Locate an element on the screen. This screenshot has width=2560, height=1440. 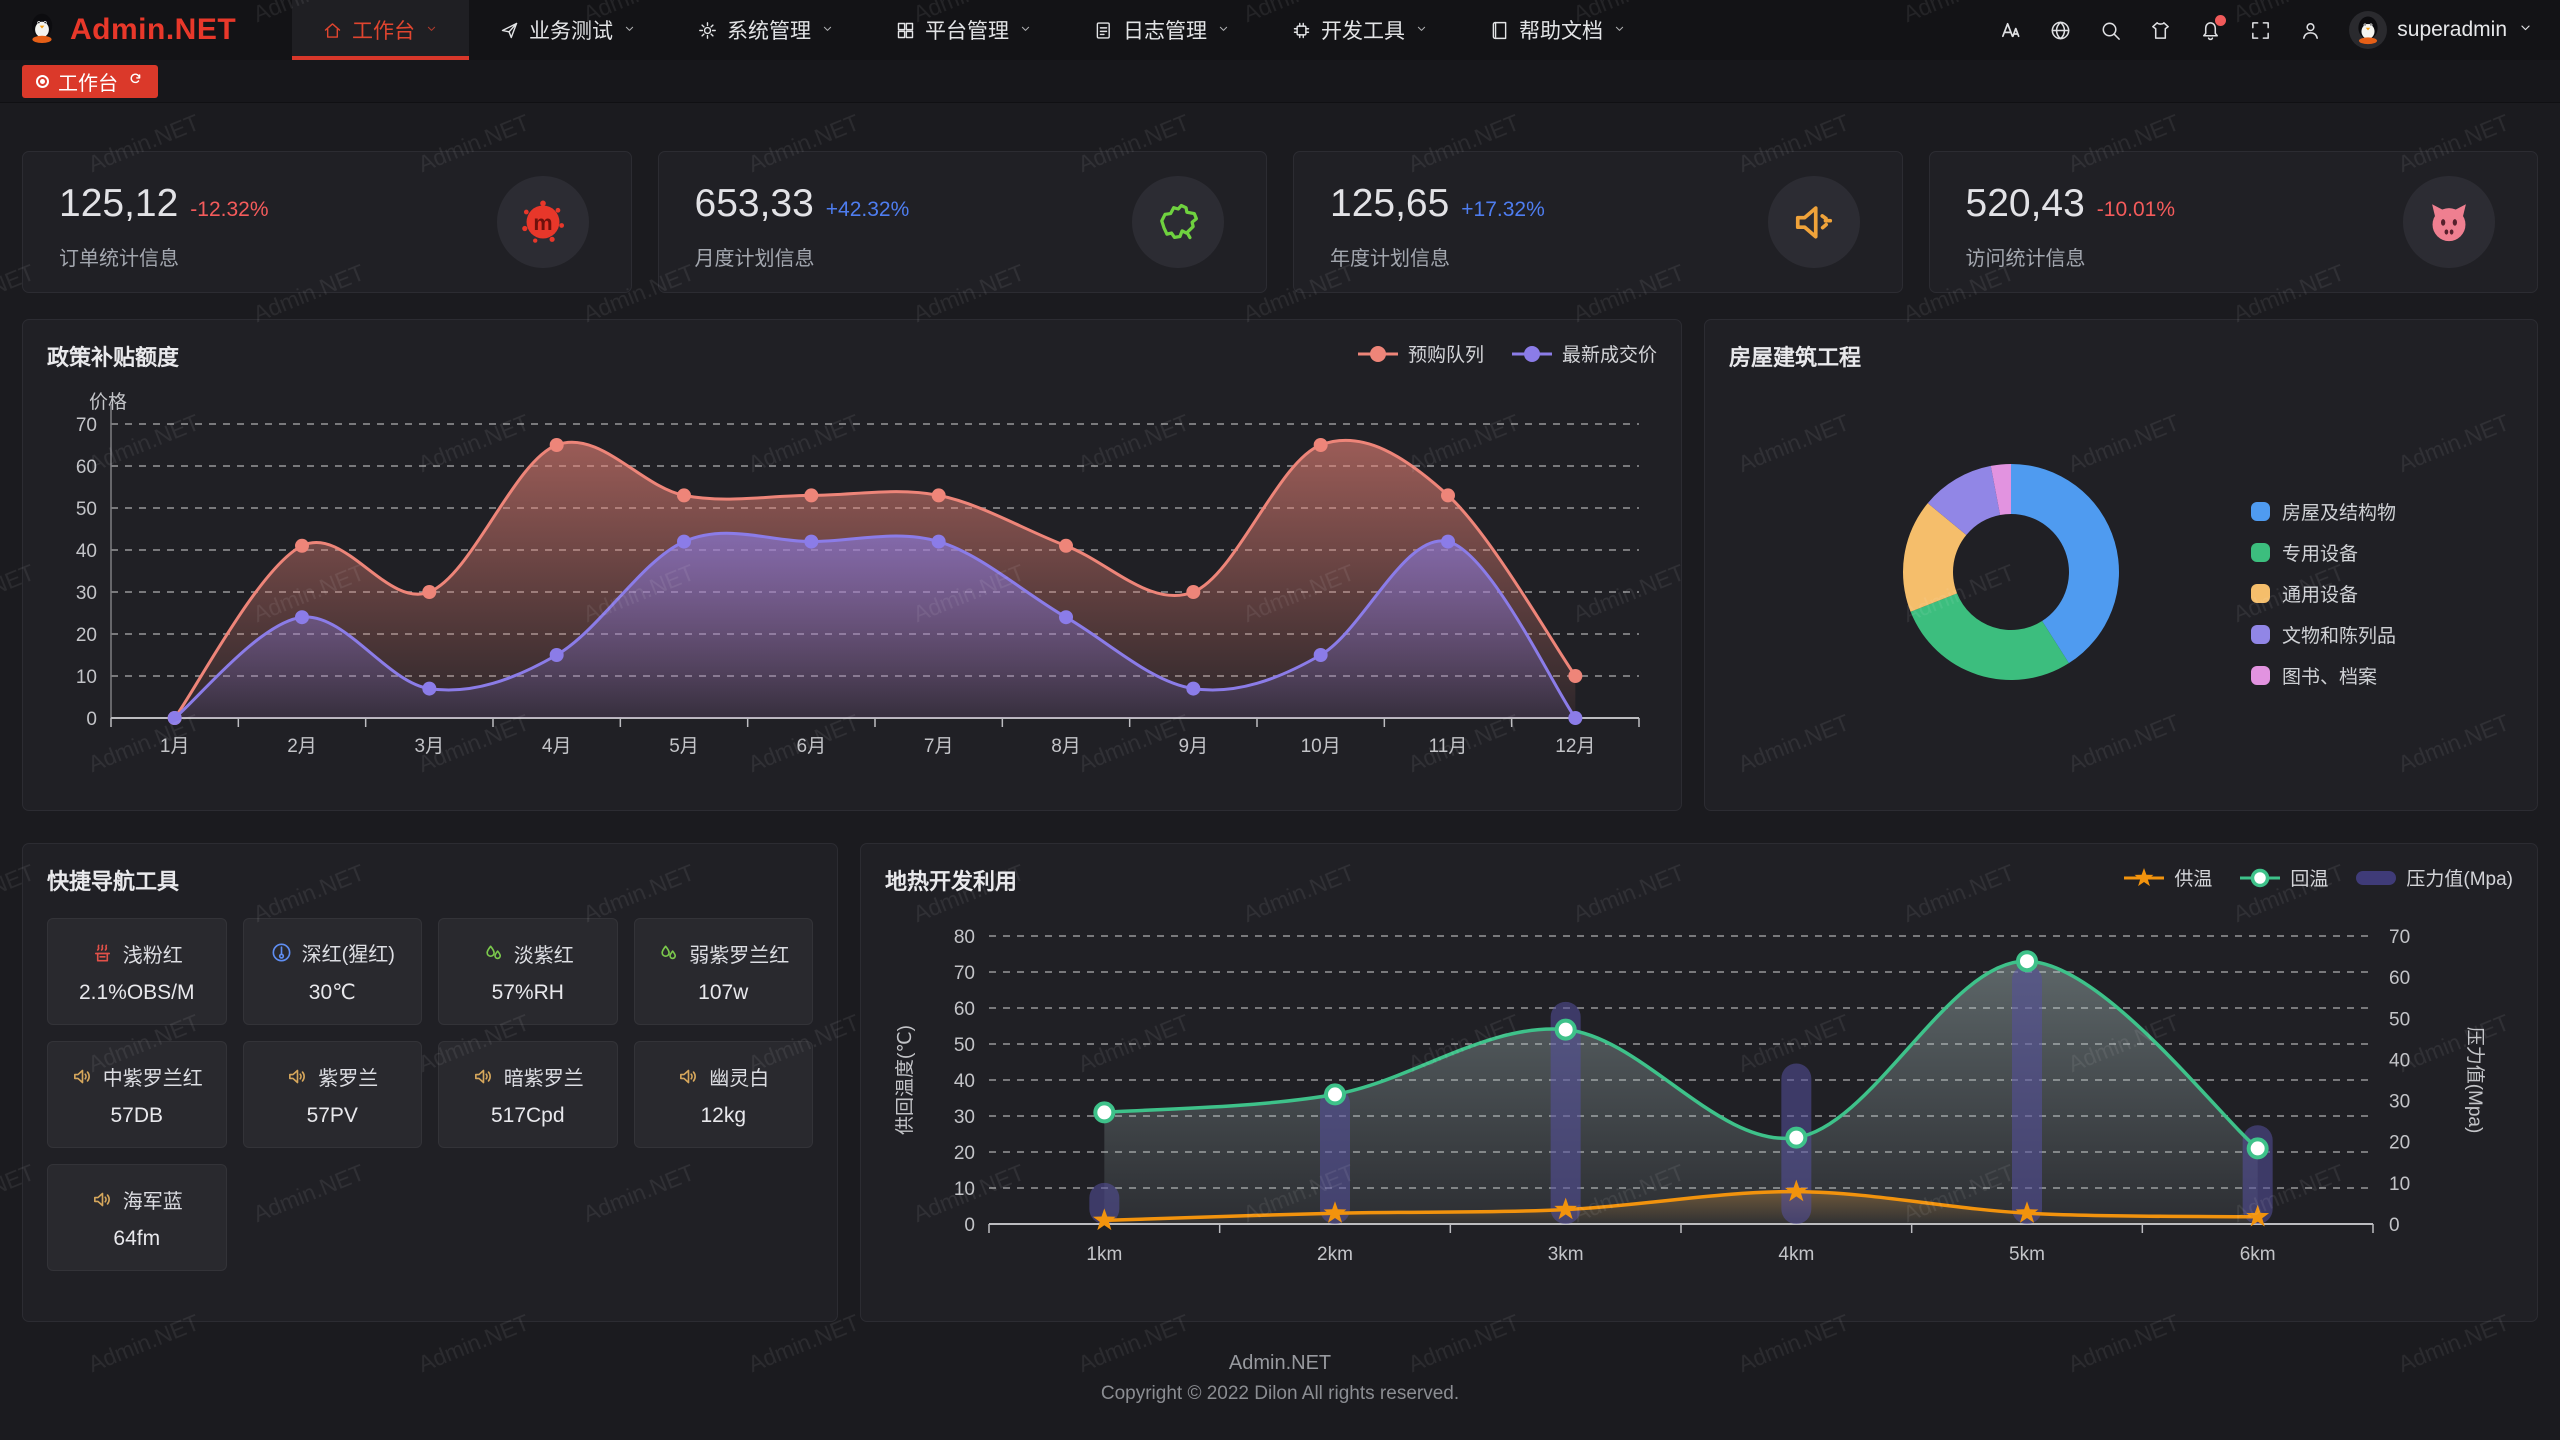
menu-item-工作台: 工作台 is located at coordinates (380, 30).